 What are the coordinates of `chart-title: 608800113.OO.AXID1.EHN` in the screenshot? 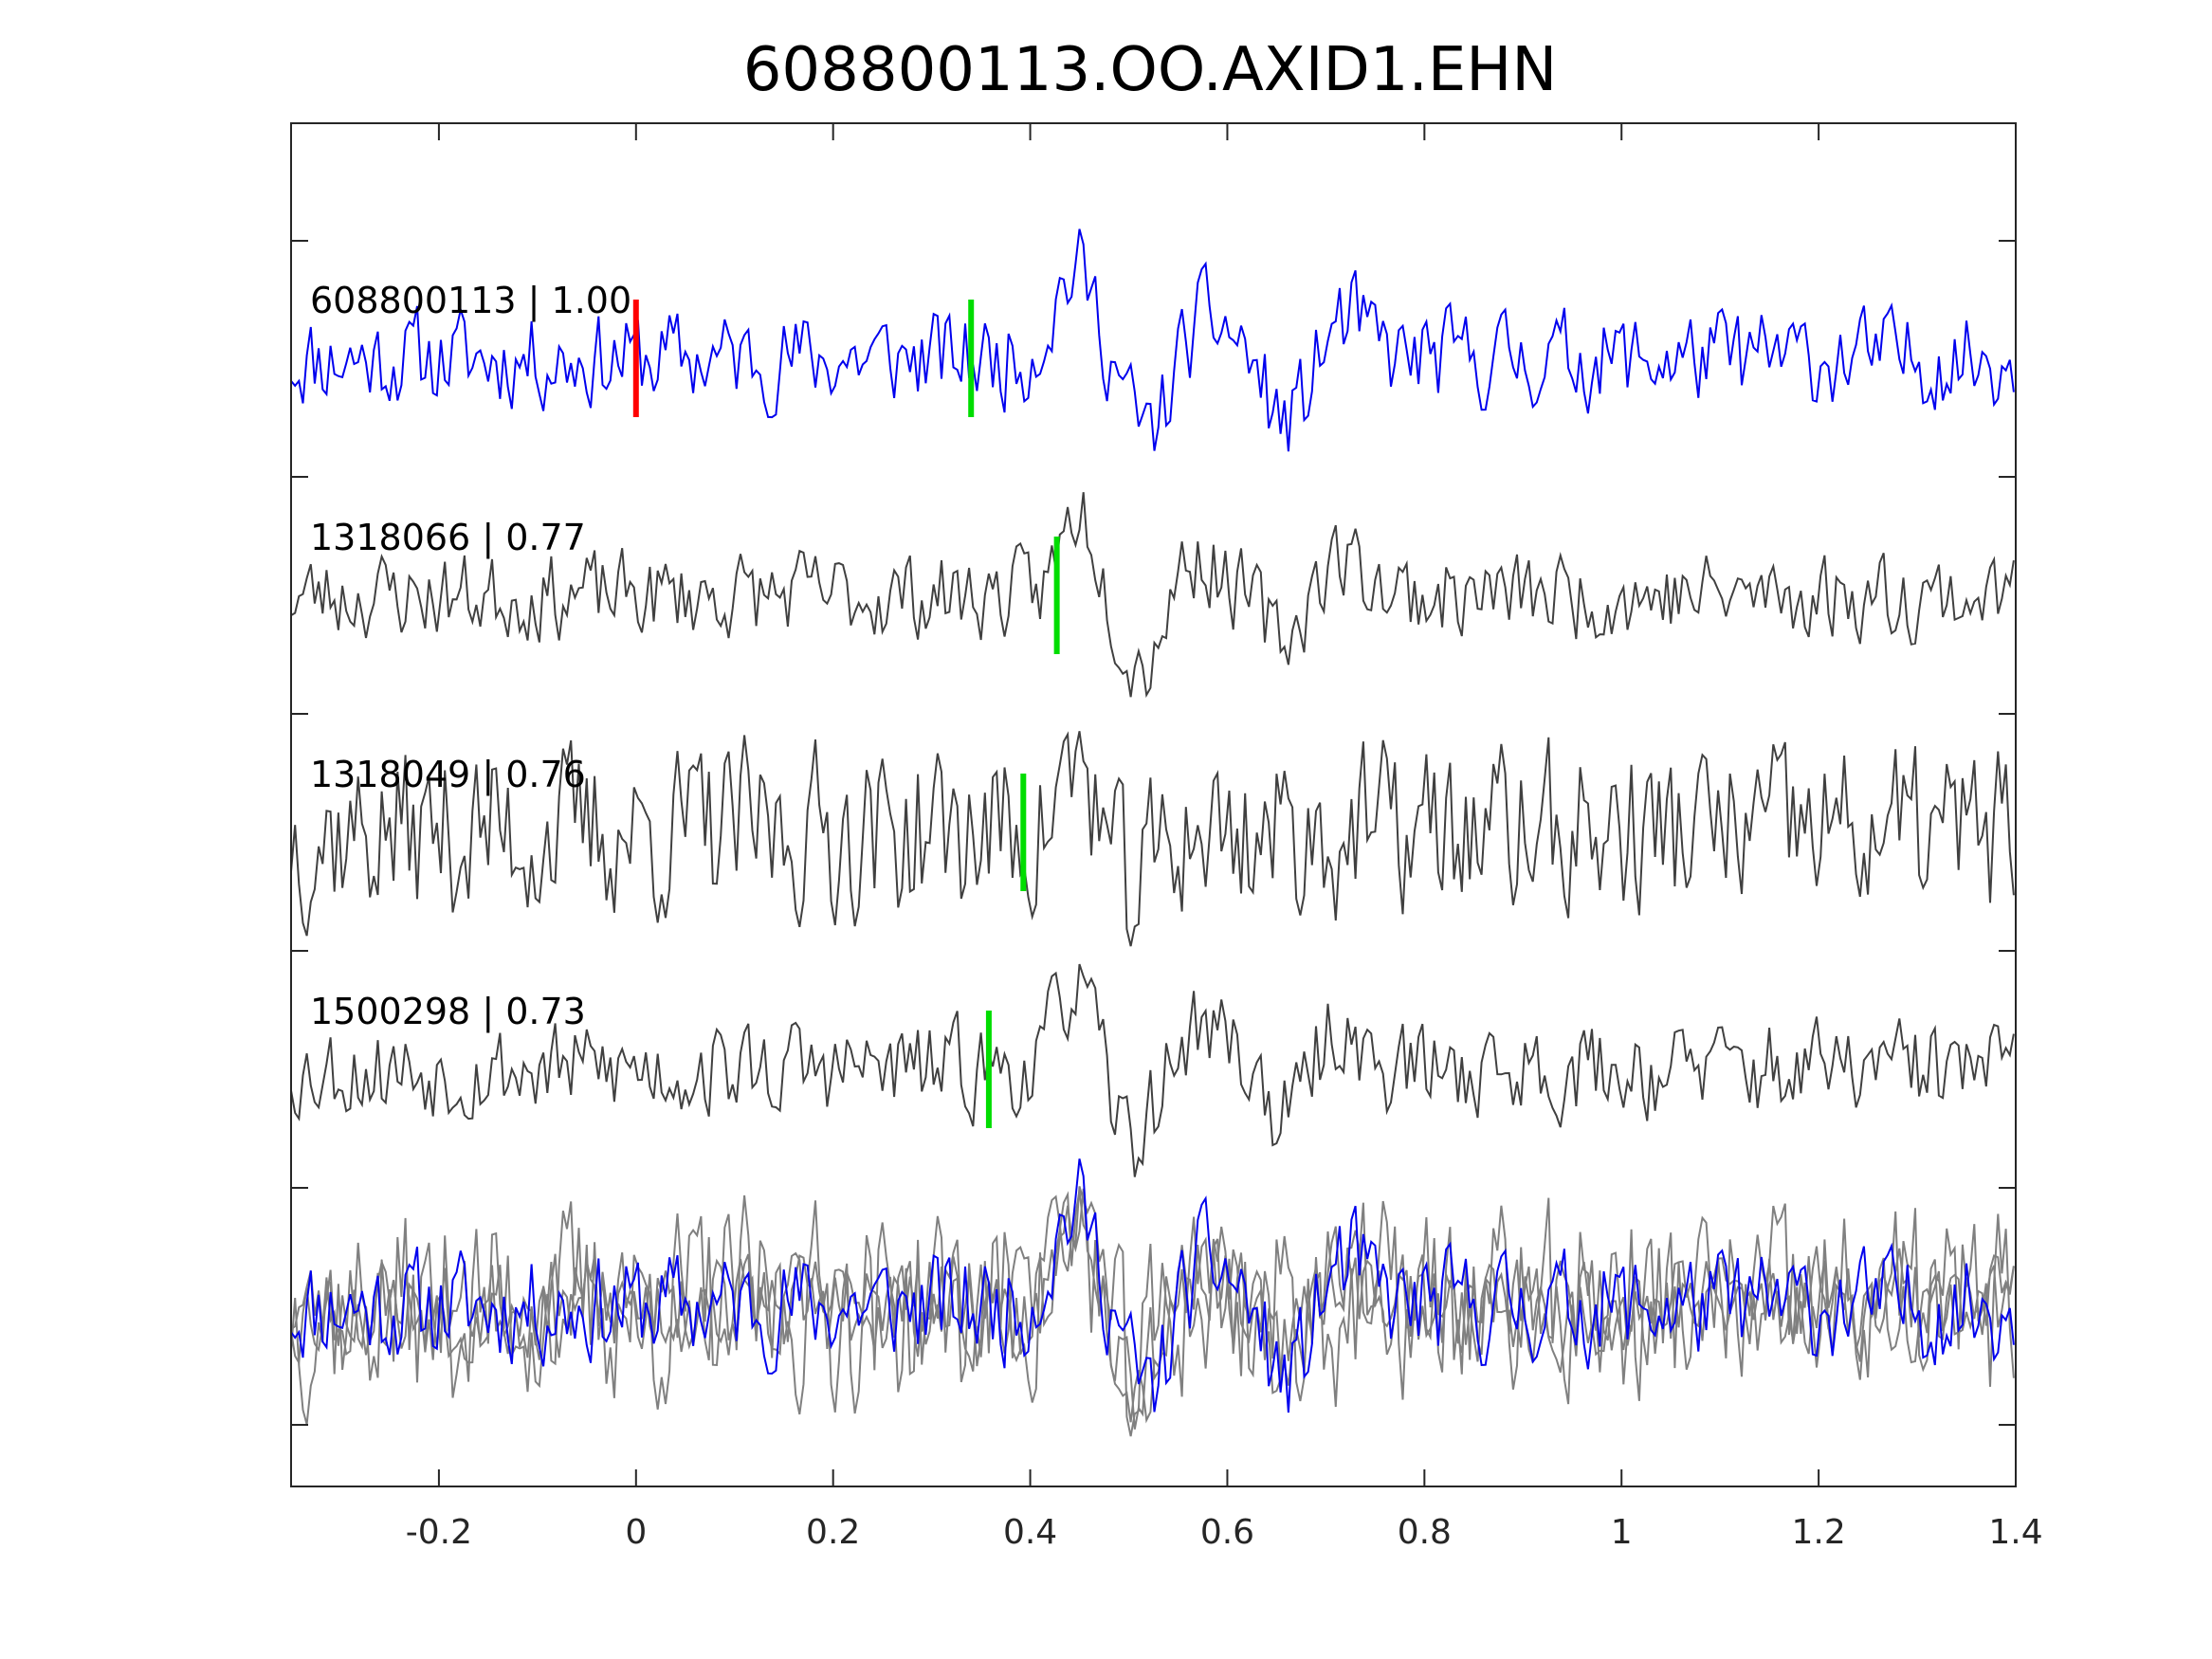 It's located at (1150, 70).